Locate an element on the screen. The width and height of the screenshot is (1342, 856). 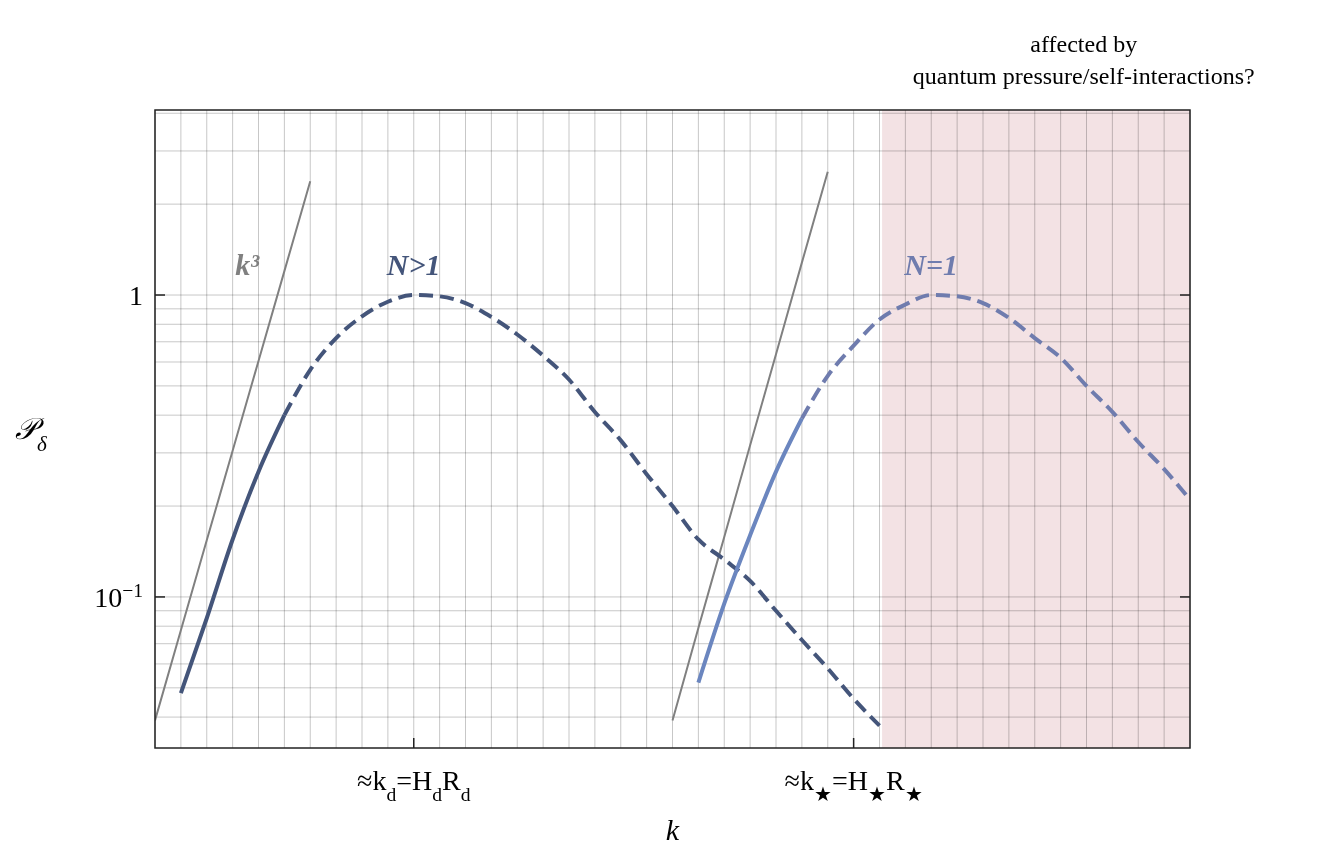
y-tick-label: 10$^{−1}$ is located at coordinates (118, 596).